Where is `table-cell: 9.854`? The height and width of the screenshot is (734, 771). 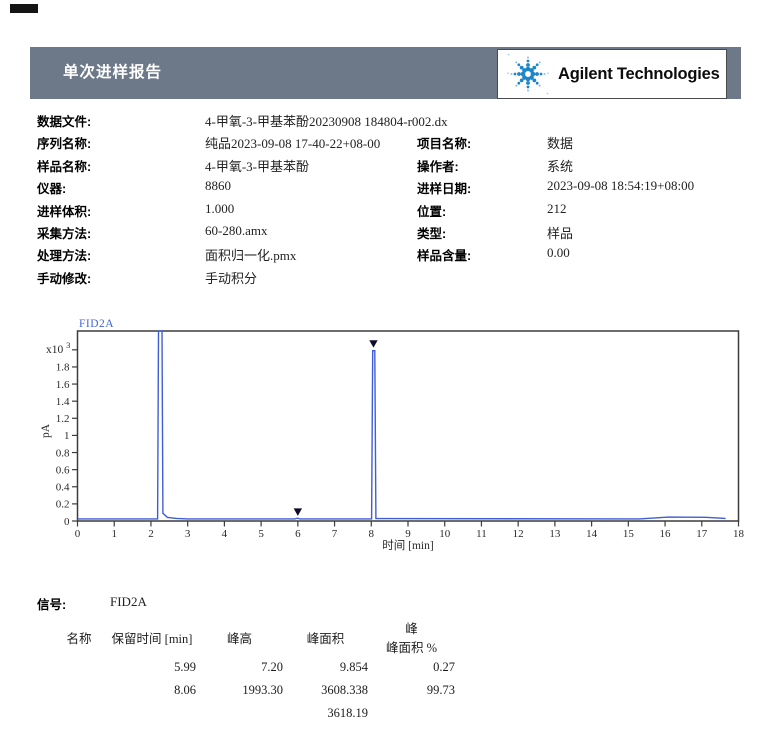
table-cell: 9.854 is located at coordinates (353, 667).